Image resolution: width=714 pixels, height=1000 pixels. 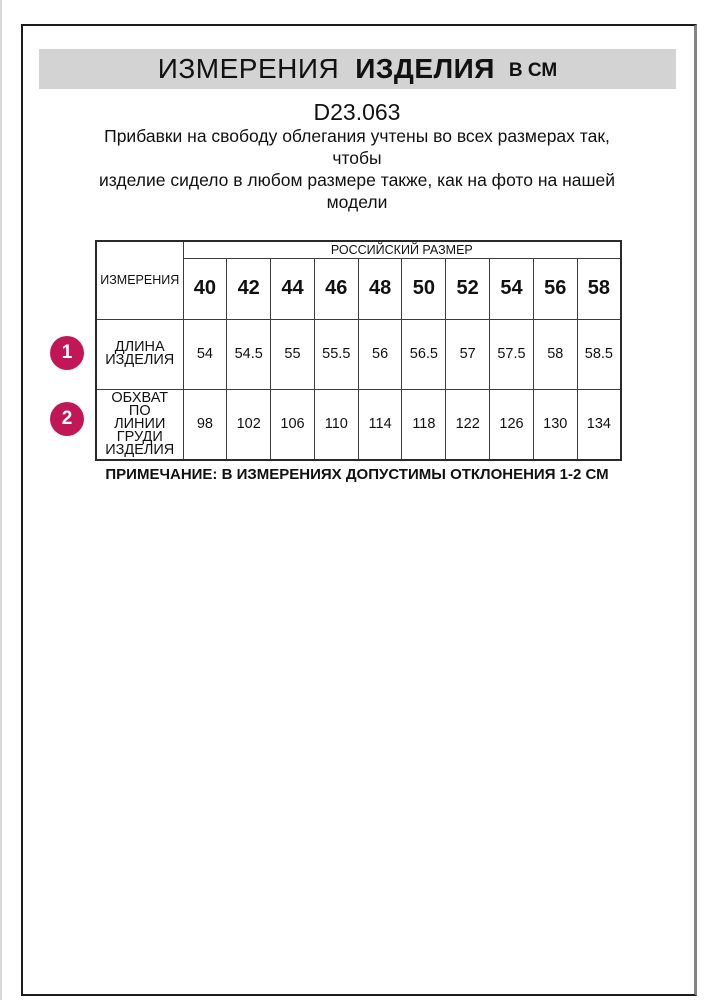 I want to click on table-row-sizes: 40 42 44 46 48 50 52 54 56 58, so click(x=359, y=288).